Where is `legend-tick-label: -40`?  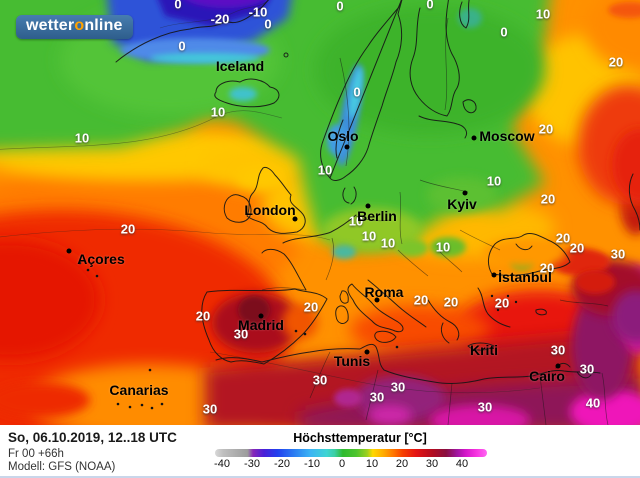
legend-tick-label: -40 is located at coordinates (222, 464).